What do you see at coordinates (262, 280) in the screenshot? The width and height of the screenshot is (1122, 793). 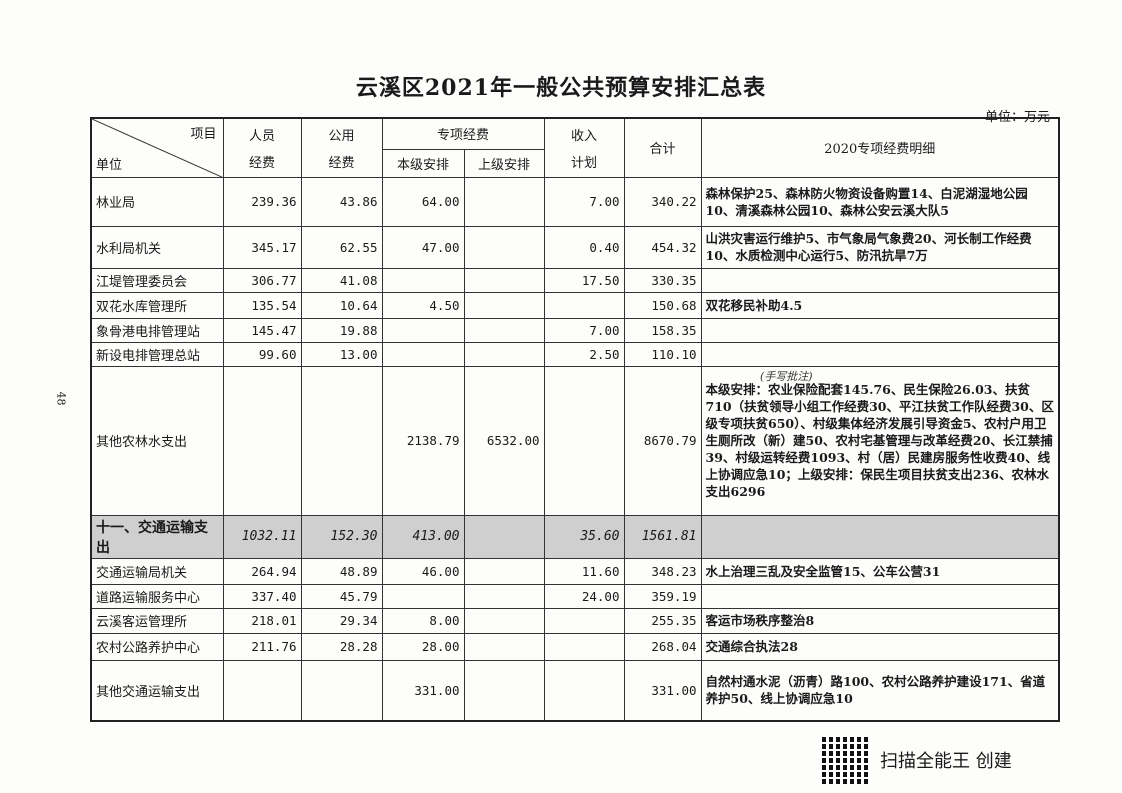 I see `cell-personnel: 306.77` at bounding box center [262, 280].